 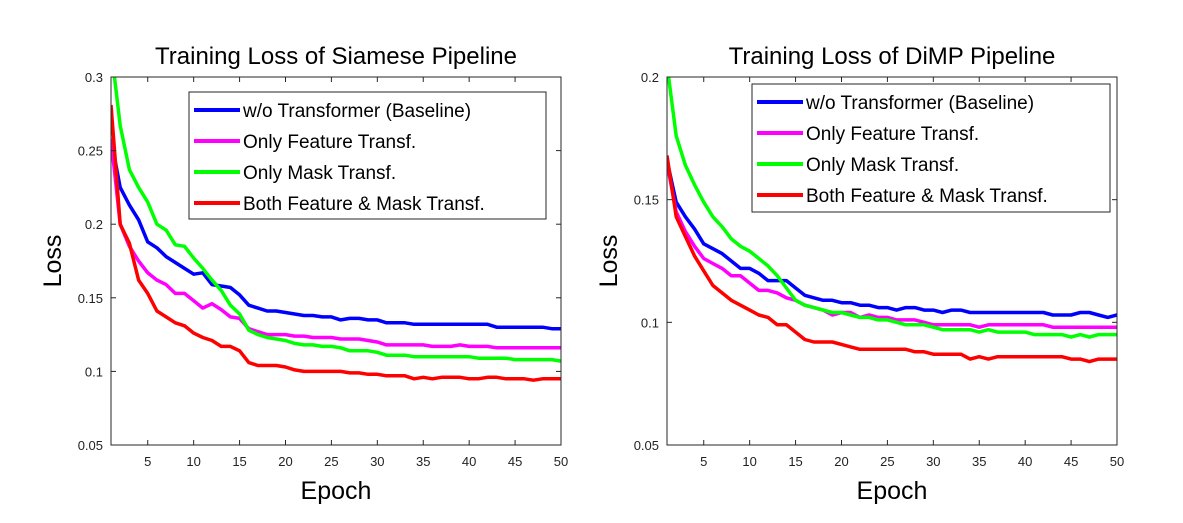 I want to click on y-tick-label: 0.25, so click(x=90, y=151).